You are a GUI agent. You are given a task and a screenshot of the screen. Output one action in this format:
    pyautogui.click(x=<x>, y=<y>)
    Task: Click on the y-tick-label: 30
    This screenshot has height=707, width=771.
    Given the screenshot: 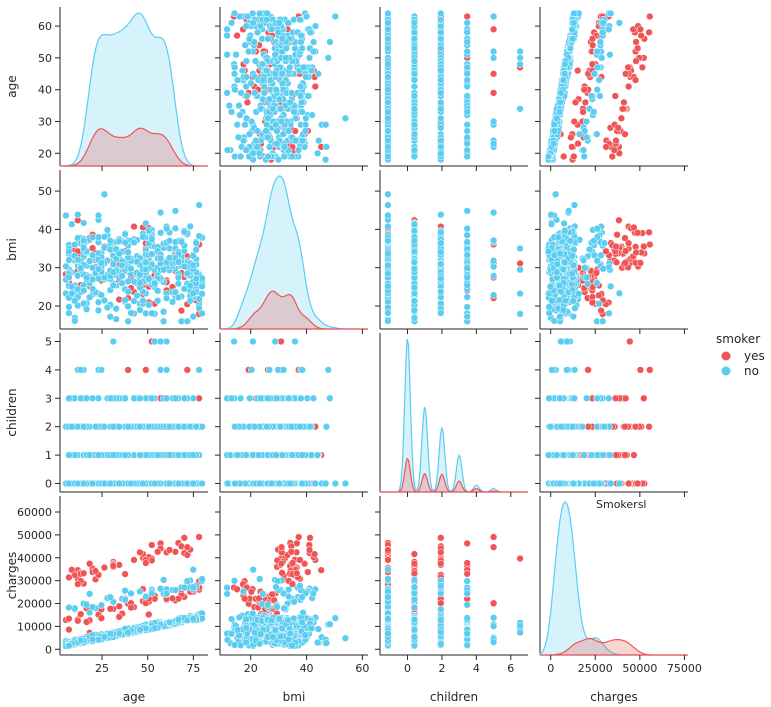 What is the action you would take?
    pyautogui.click(x=45, y=268)
    